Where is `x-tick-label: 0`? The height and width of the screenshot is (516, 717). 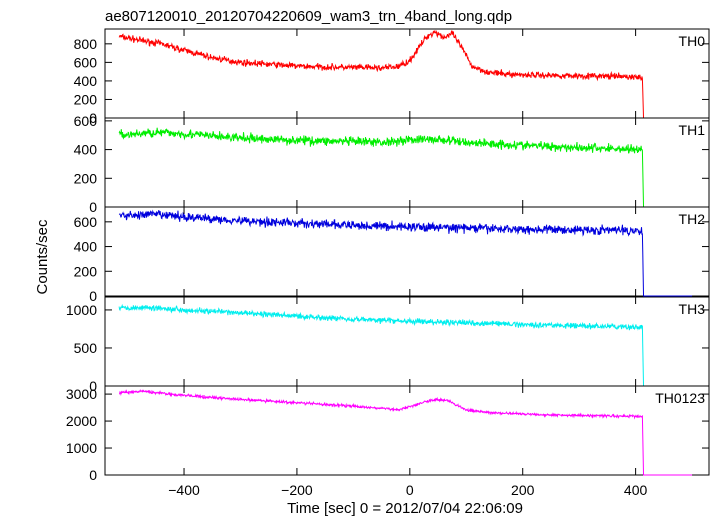
x-tick-label: 0 is located at coordinates (410, 490).